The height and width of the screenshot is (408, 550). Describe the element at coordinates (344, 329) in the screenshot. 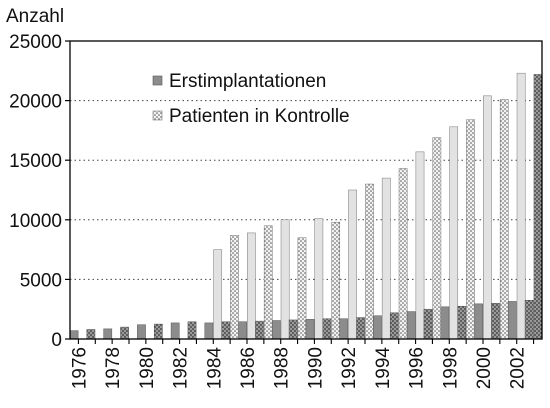

I see `bar-erstimplantationen-1992` at that location.